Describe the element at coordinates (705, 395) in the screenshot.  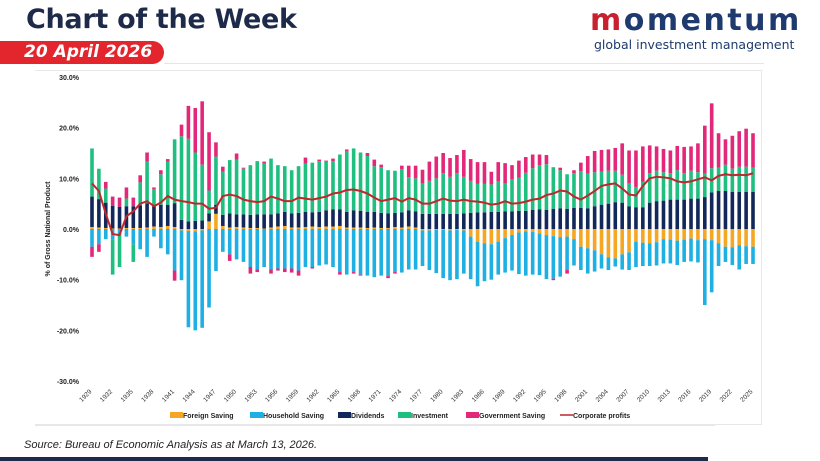
I see `x-tick-label: 2019` at that location.